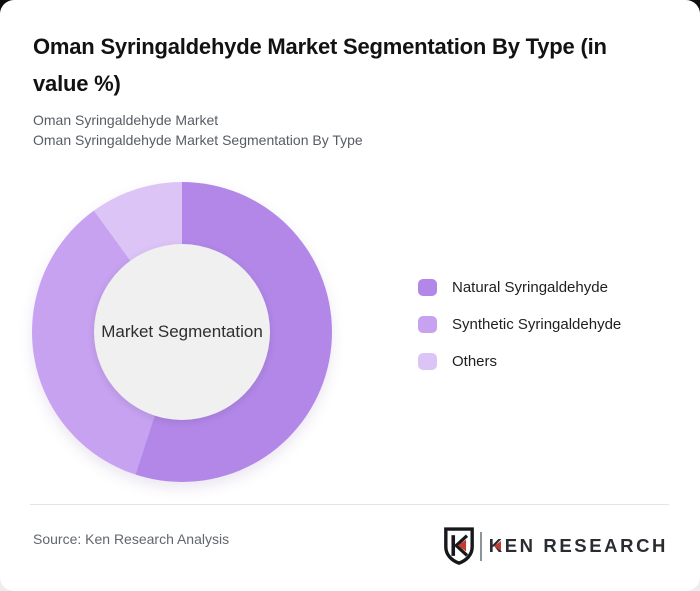  What do you see at coordinates (537, 324) in the screenshot?
I see `legend-label: Synthetic Syringaldehyde` at bounding box center [537, 324].